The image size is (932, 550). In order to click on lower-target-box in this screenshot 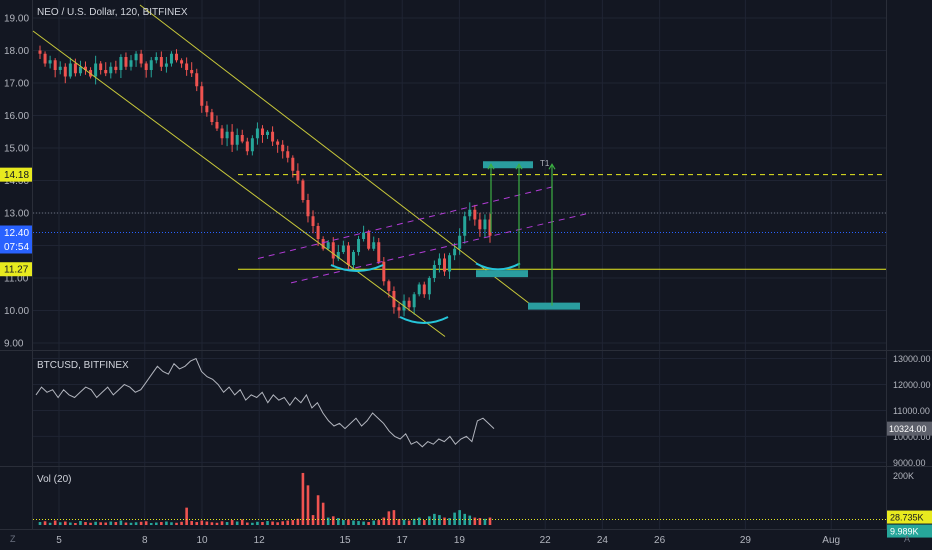, I will do `click(554, 306)`.